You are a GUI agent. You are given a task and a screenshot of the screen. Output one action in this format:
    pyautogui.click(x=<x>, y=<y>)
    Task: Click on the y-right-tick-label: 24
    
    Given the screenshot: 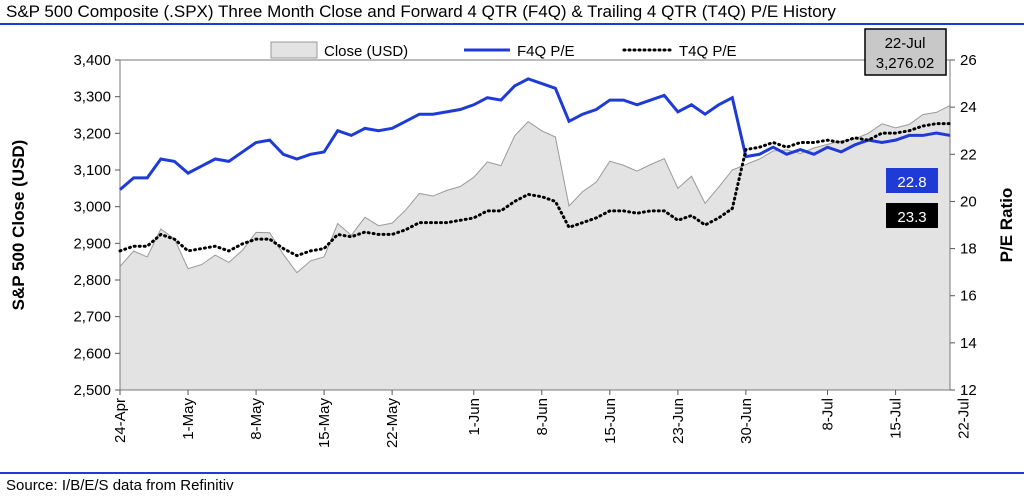 What is the action you would take?
    pyautogui.click(x=968, y=107)
    